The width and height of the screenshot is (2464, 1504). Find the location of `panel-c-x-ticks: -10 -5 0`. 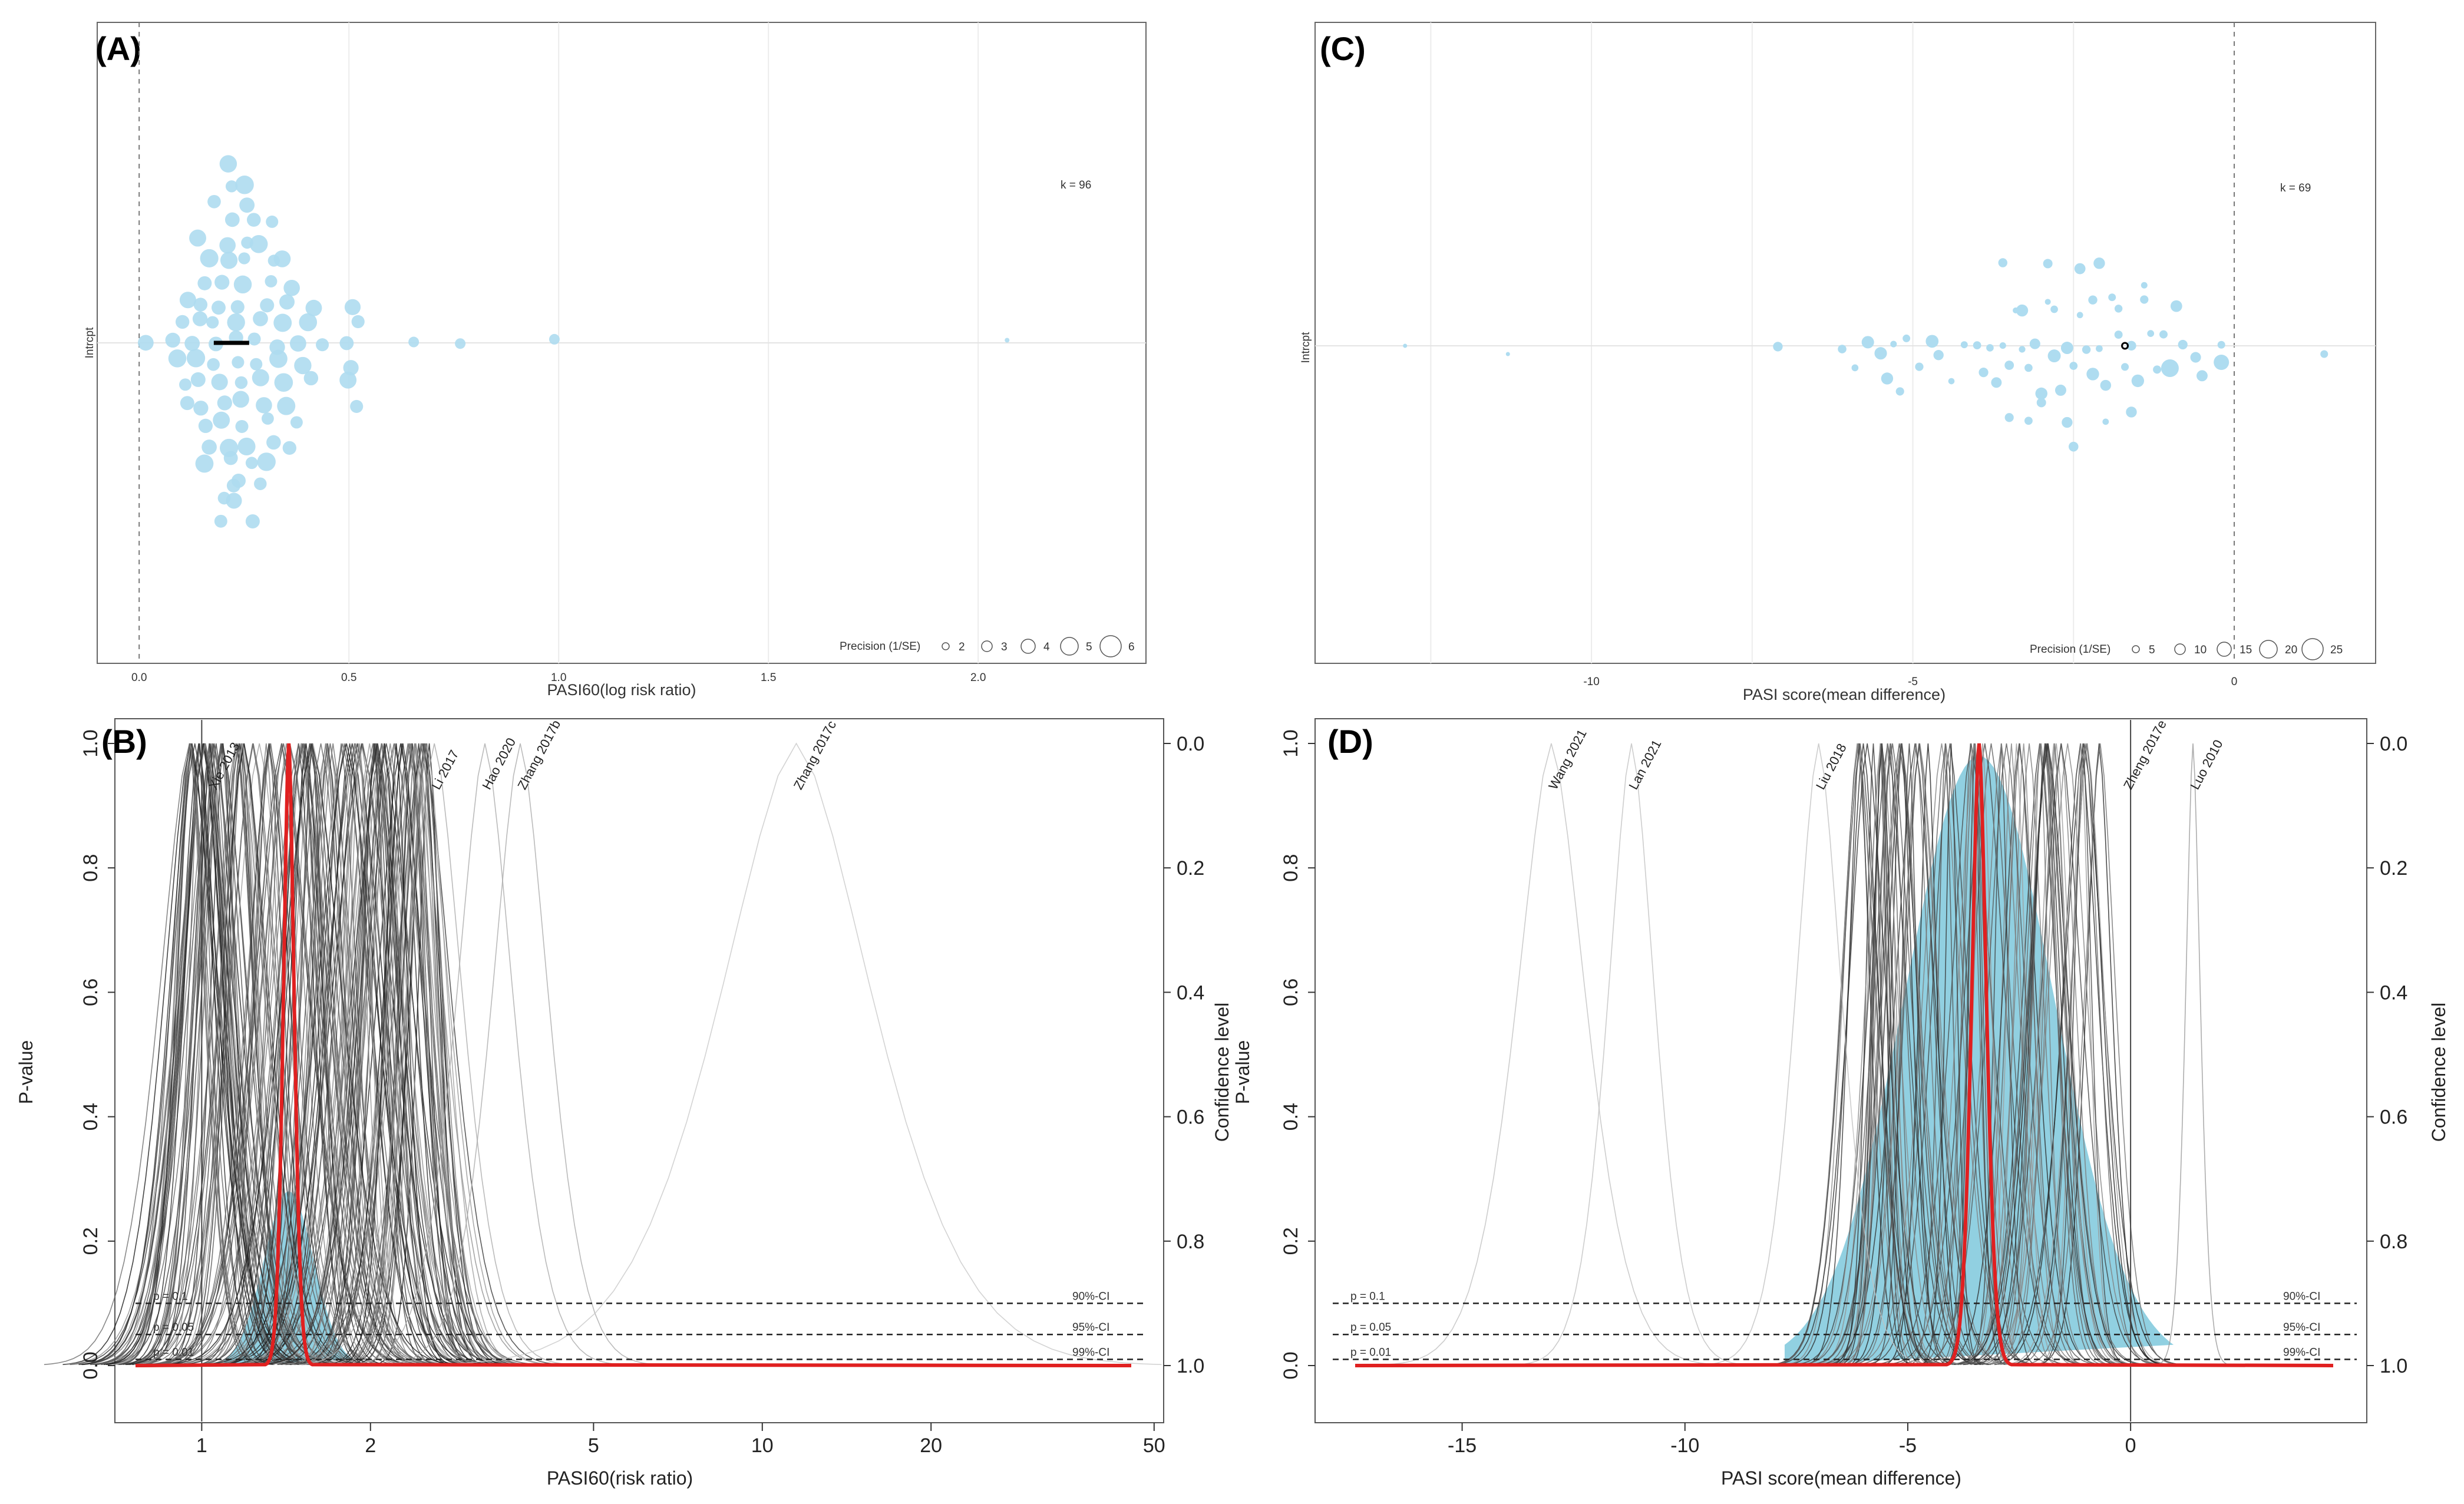

panel-c-x-ticks: -10 -5 0 is located at coordinates (1910, 682).